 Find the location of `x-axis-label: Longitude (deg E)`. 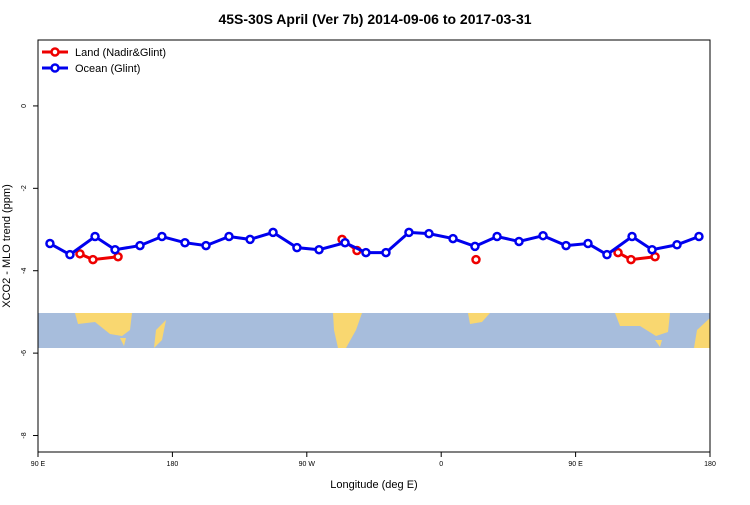

x-axis-label: Longitude (deg E) is located at coordinates (373, 485).